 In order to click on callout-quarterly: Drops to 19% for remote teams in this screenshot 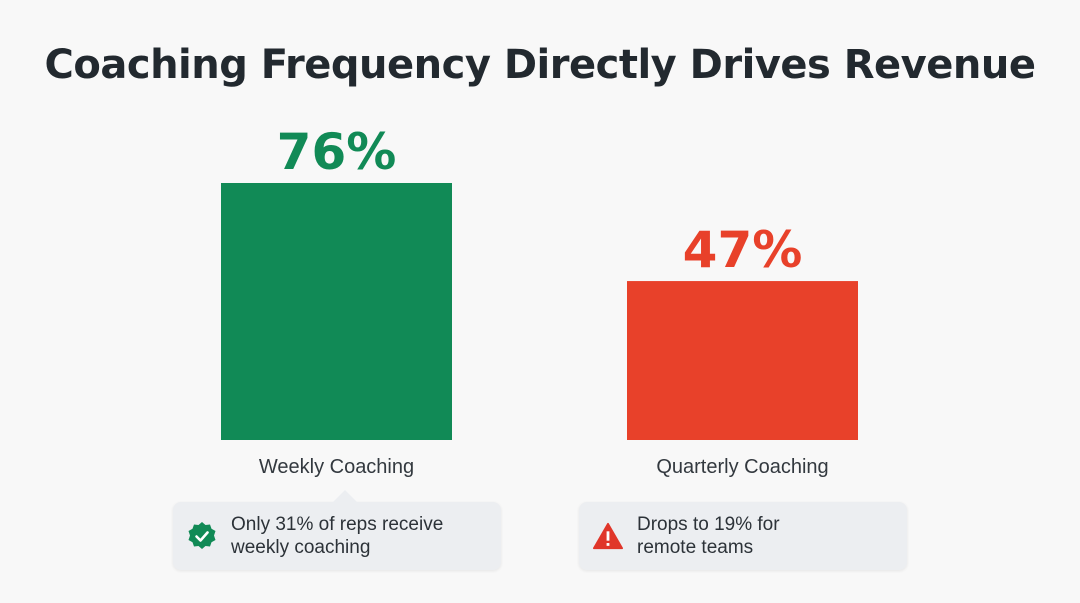, I will do `click(743, 536)`.